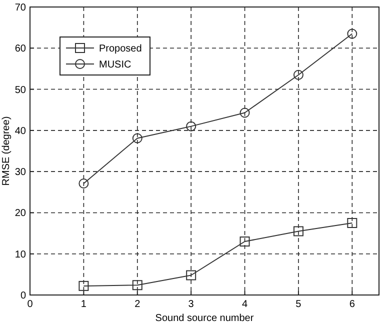  I want to click on y-tick-label: 0, so click(23, 296).